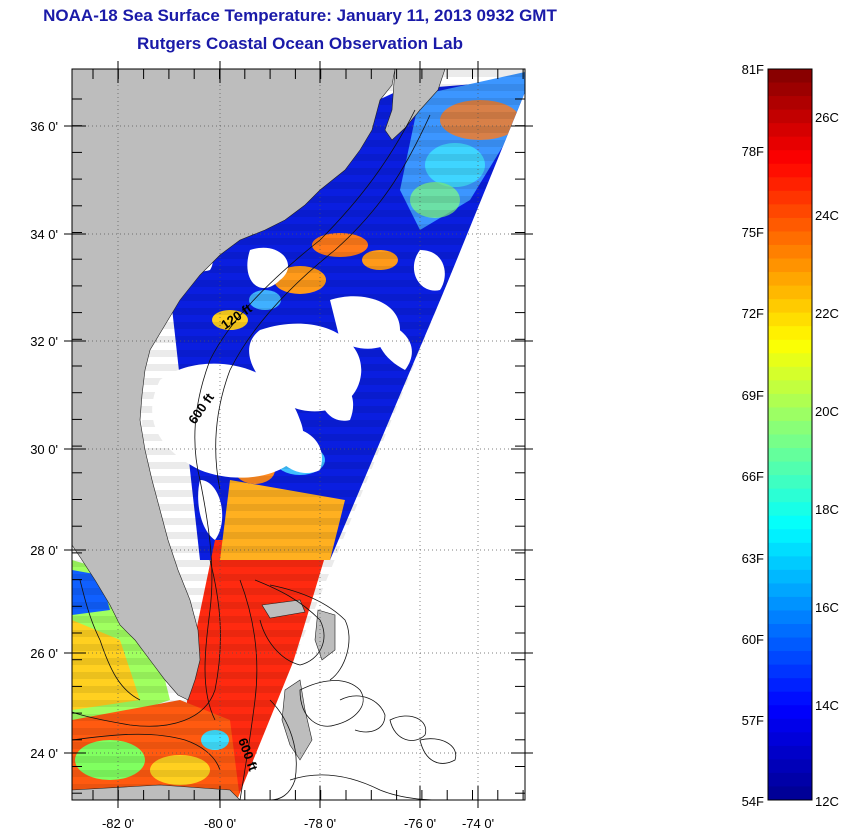  Describe the element at coordinates (156, 792) in the screenshot. I see `land-cuba` at that location.